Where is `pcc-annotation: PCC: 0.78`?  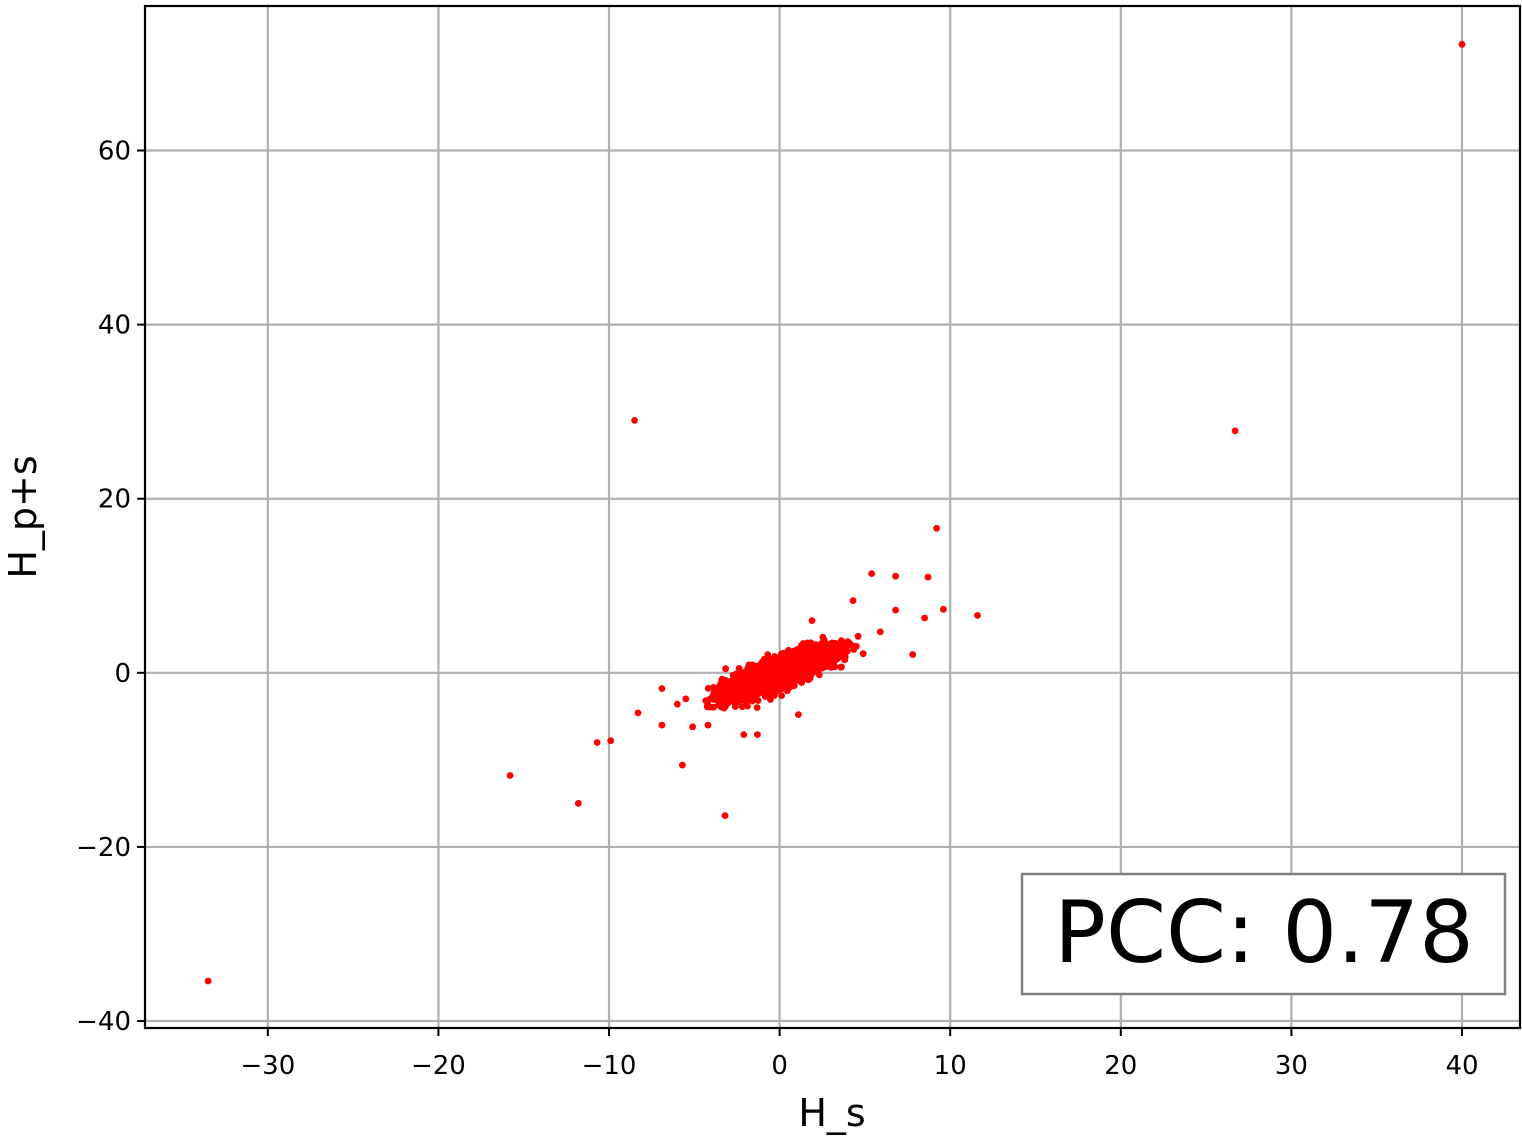 pcc-annotation: PCC: 0.78 is located at coordinates (1263, 934).